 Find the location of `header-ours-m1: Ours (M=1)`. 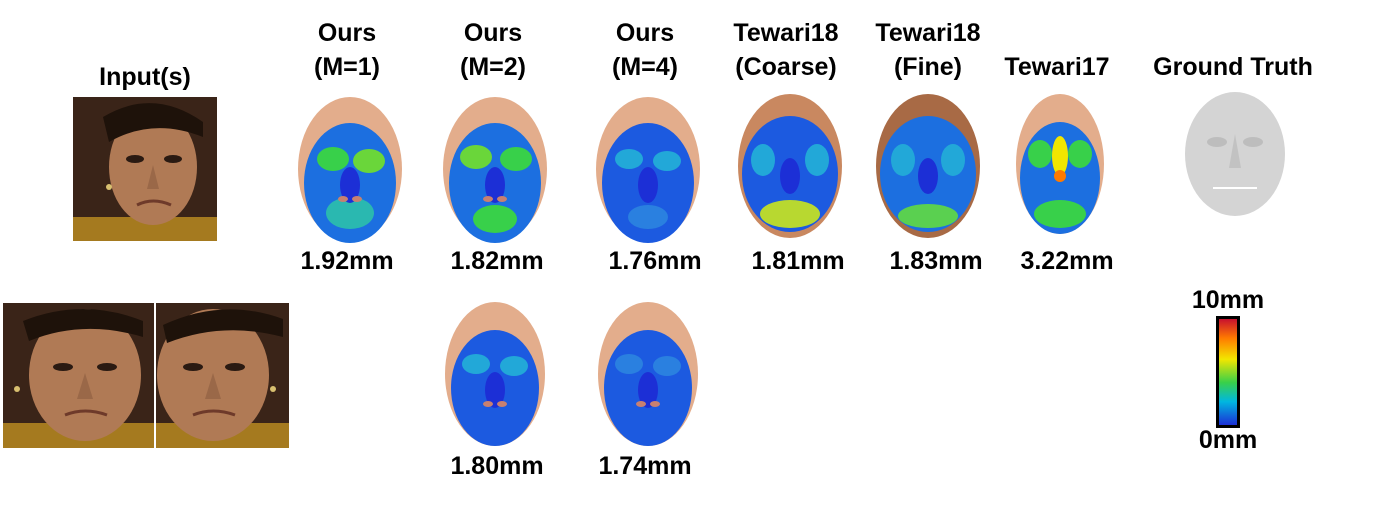

header-ours-m1: Ours (M=1) is located at coordinates (347, 50).